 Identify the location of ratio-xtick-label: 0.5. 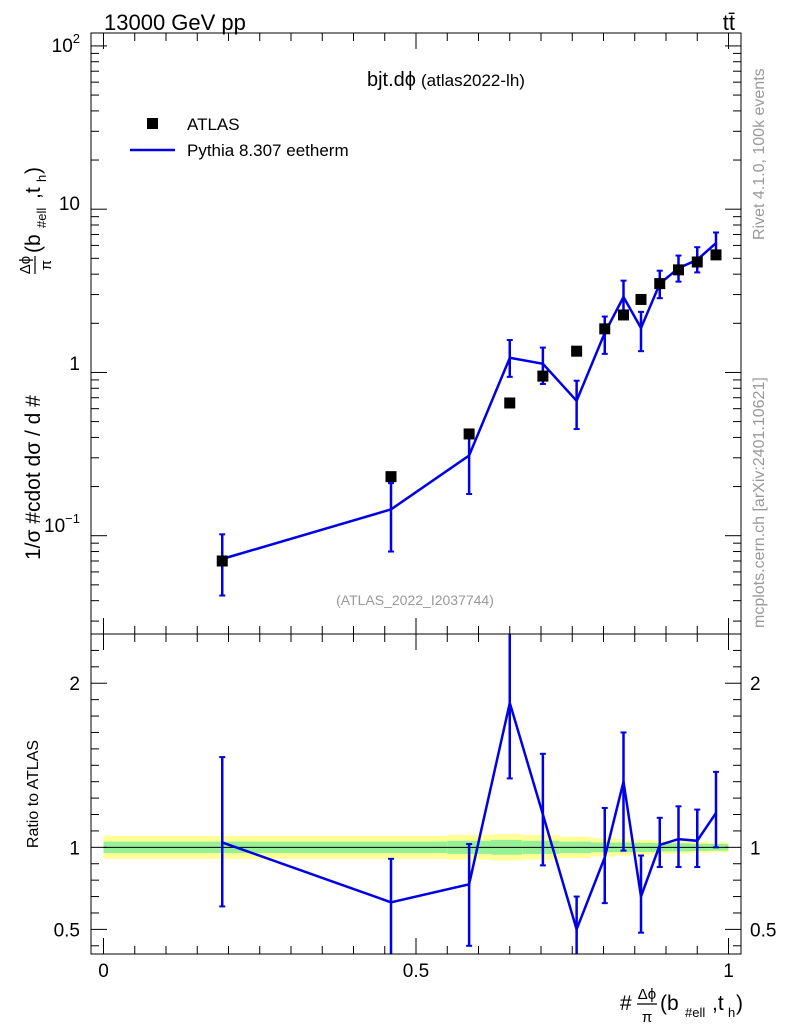
(416, 971).